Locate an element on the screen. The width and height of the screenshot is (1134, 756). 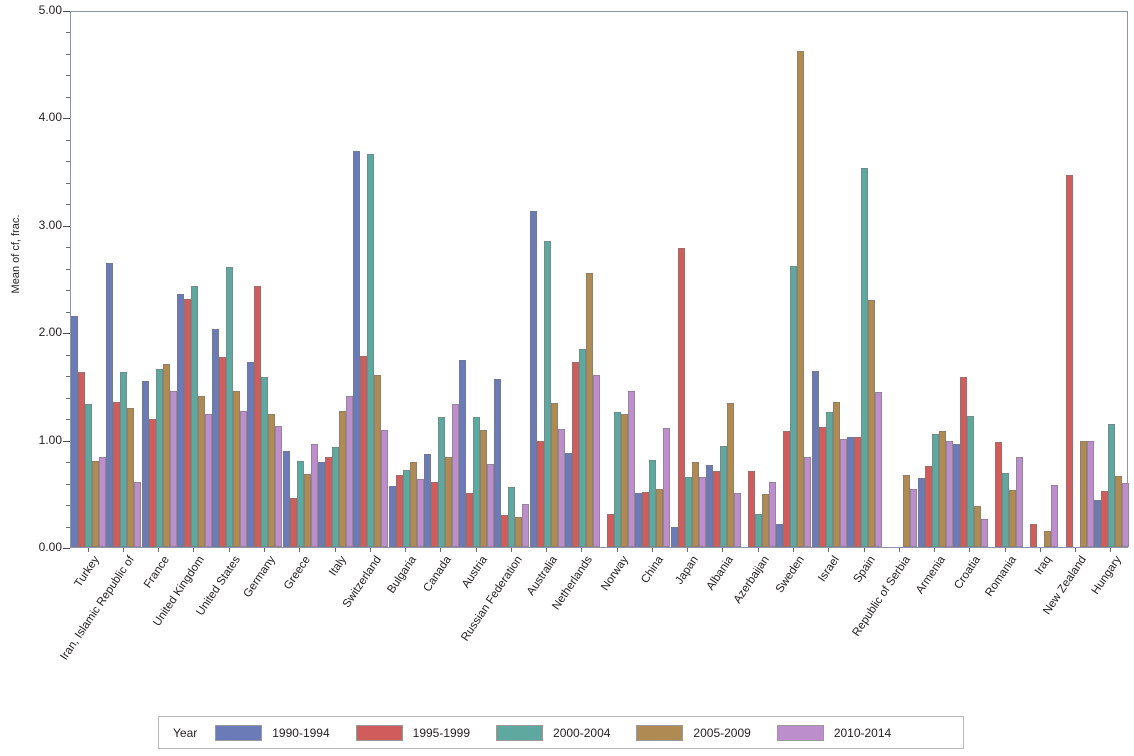
legend-item: 1990-1994 is located at coordinates (272, 732).